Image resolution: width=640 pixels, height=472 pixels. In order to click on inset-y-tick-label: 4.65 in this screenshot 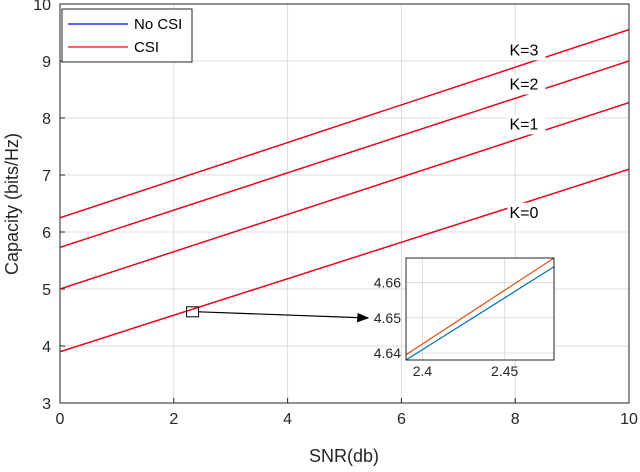, I will do `click(387, 318)`.